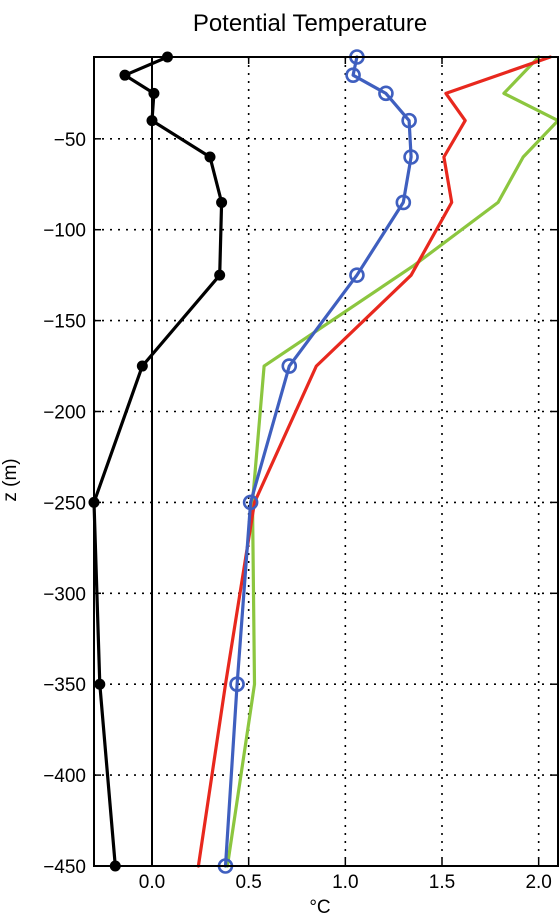  What do you see at coordinates (345, 882) in the screenshot?
I see `x-tick-label: 1.0` at bounding box center [345, 882].